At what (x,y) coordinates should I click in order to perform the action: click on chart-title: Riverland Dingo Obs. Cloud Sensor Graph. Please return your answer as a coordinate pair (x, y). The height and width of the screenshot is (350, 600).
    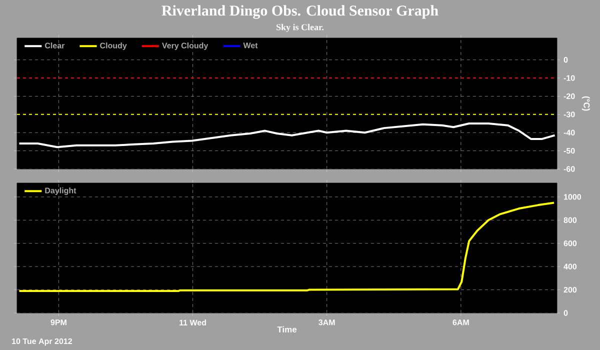
    Looking at the image, I should click on (300, 12).